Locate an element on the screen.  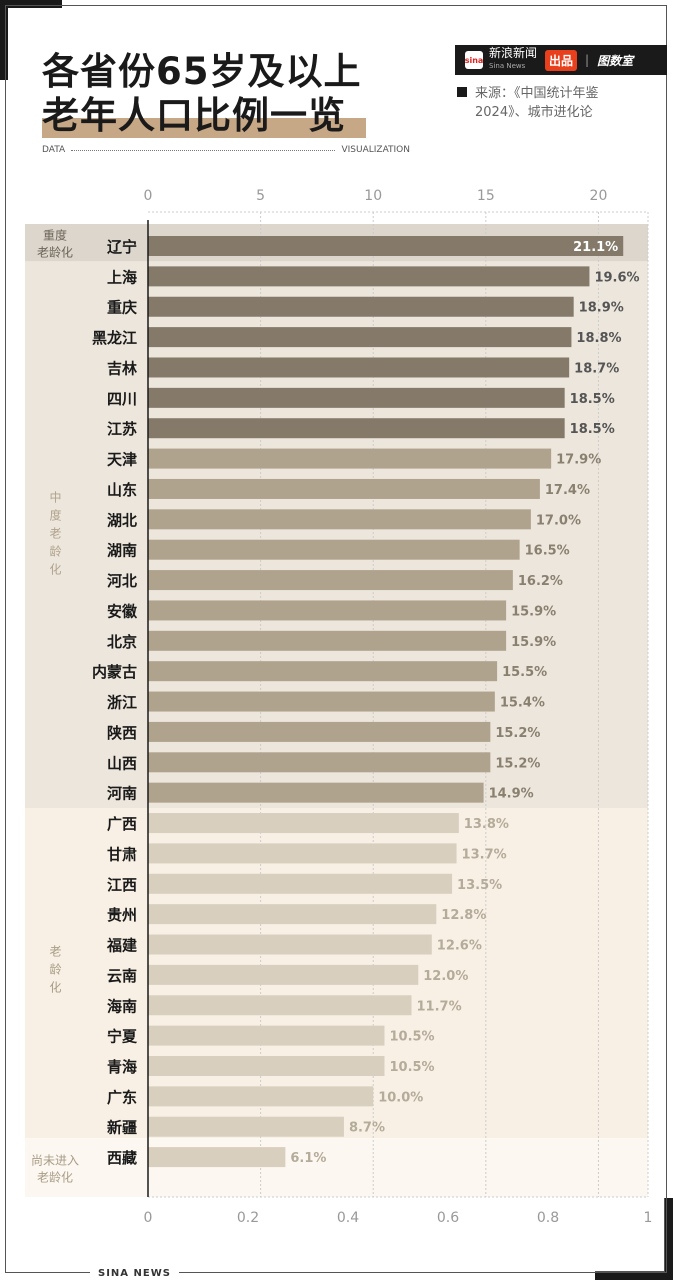
bar-云南 is located at coordinates (283, 974).